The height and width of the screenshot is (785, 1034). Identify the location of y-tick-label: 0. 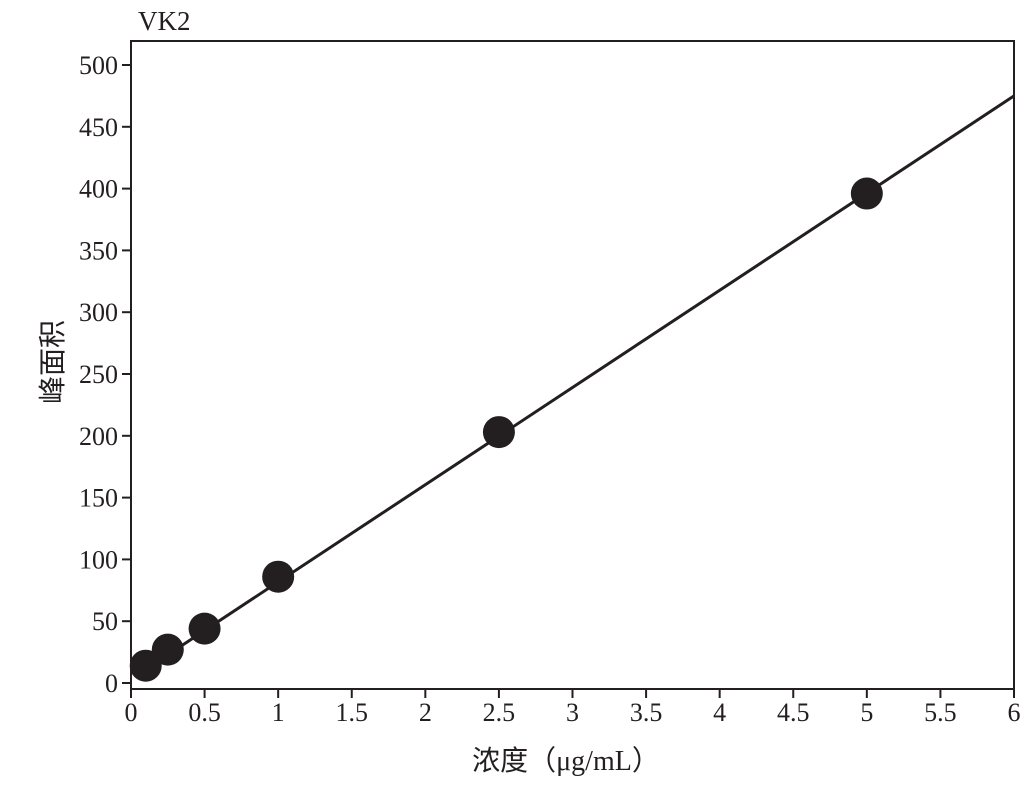
(111, 683).